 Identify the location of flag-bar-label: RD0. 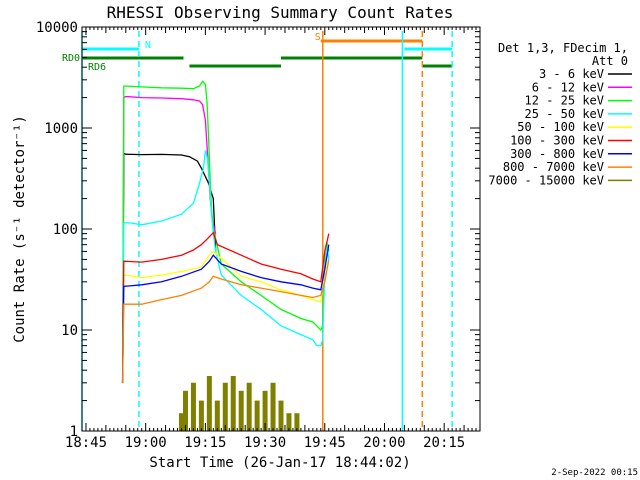
(71, 58).